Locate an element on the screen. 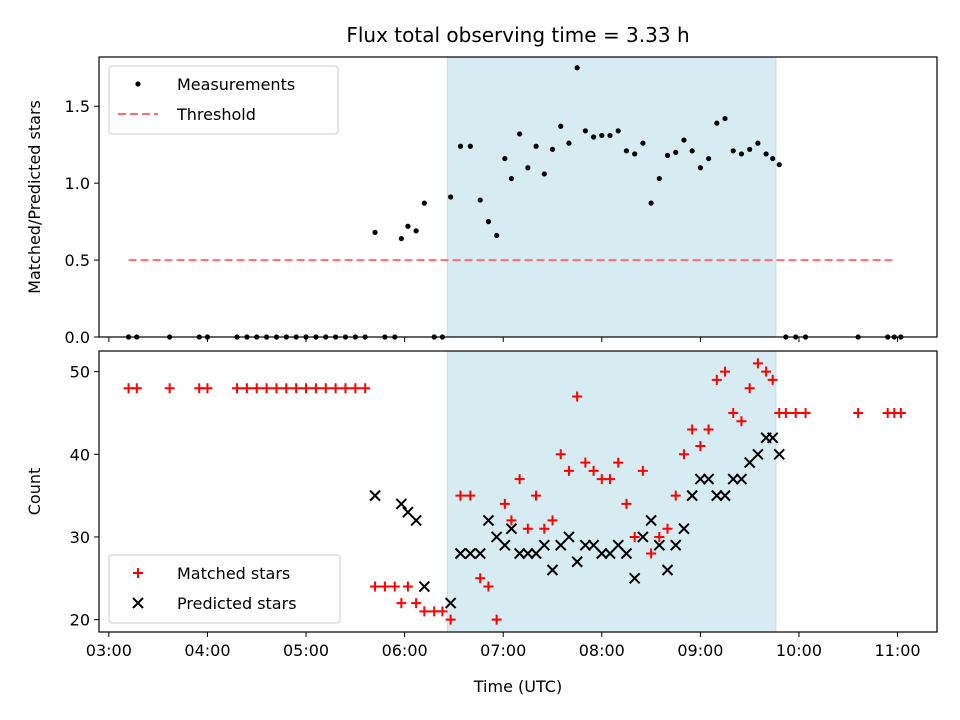 The height and width of the screenshot is (720, 960). legend-label: Threshold is located at coordinates (216, 114).